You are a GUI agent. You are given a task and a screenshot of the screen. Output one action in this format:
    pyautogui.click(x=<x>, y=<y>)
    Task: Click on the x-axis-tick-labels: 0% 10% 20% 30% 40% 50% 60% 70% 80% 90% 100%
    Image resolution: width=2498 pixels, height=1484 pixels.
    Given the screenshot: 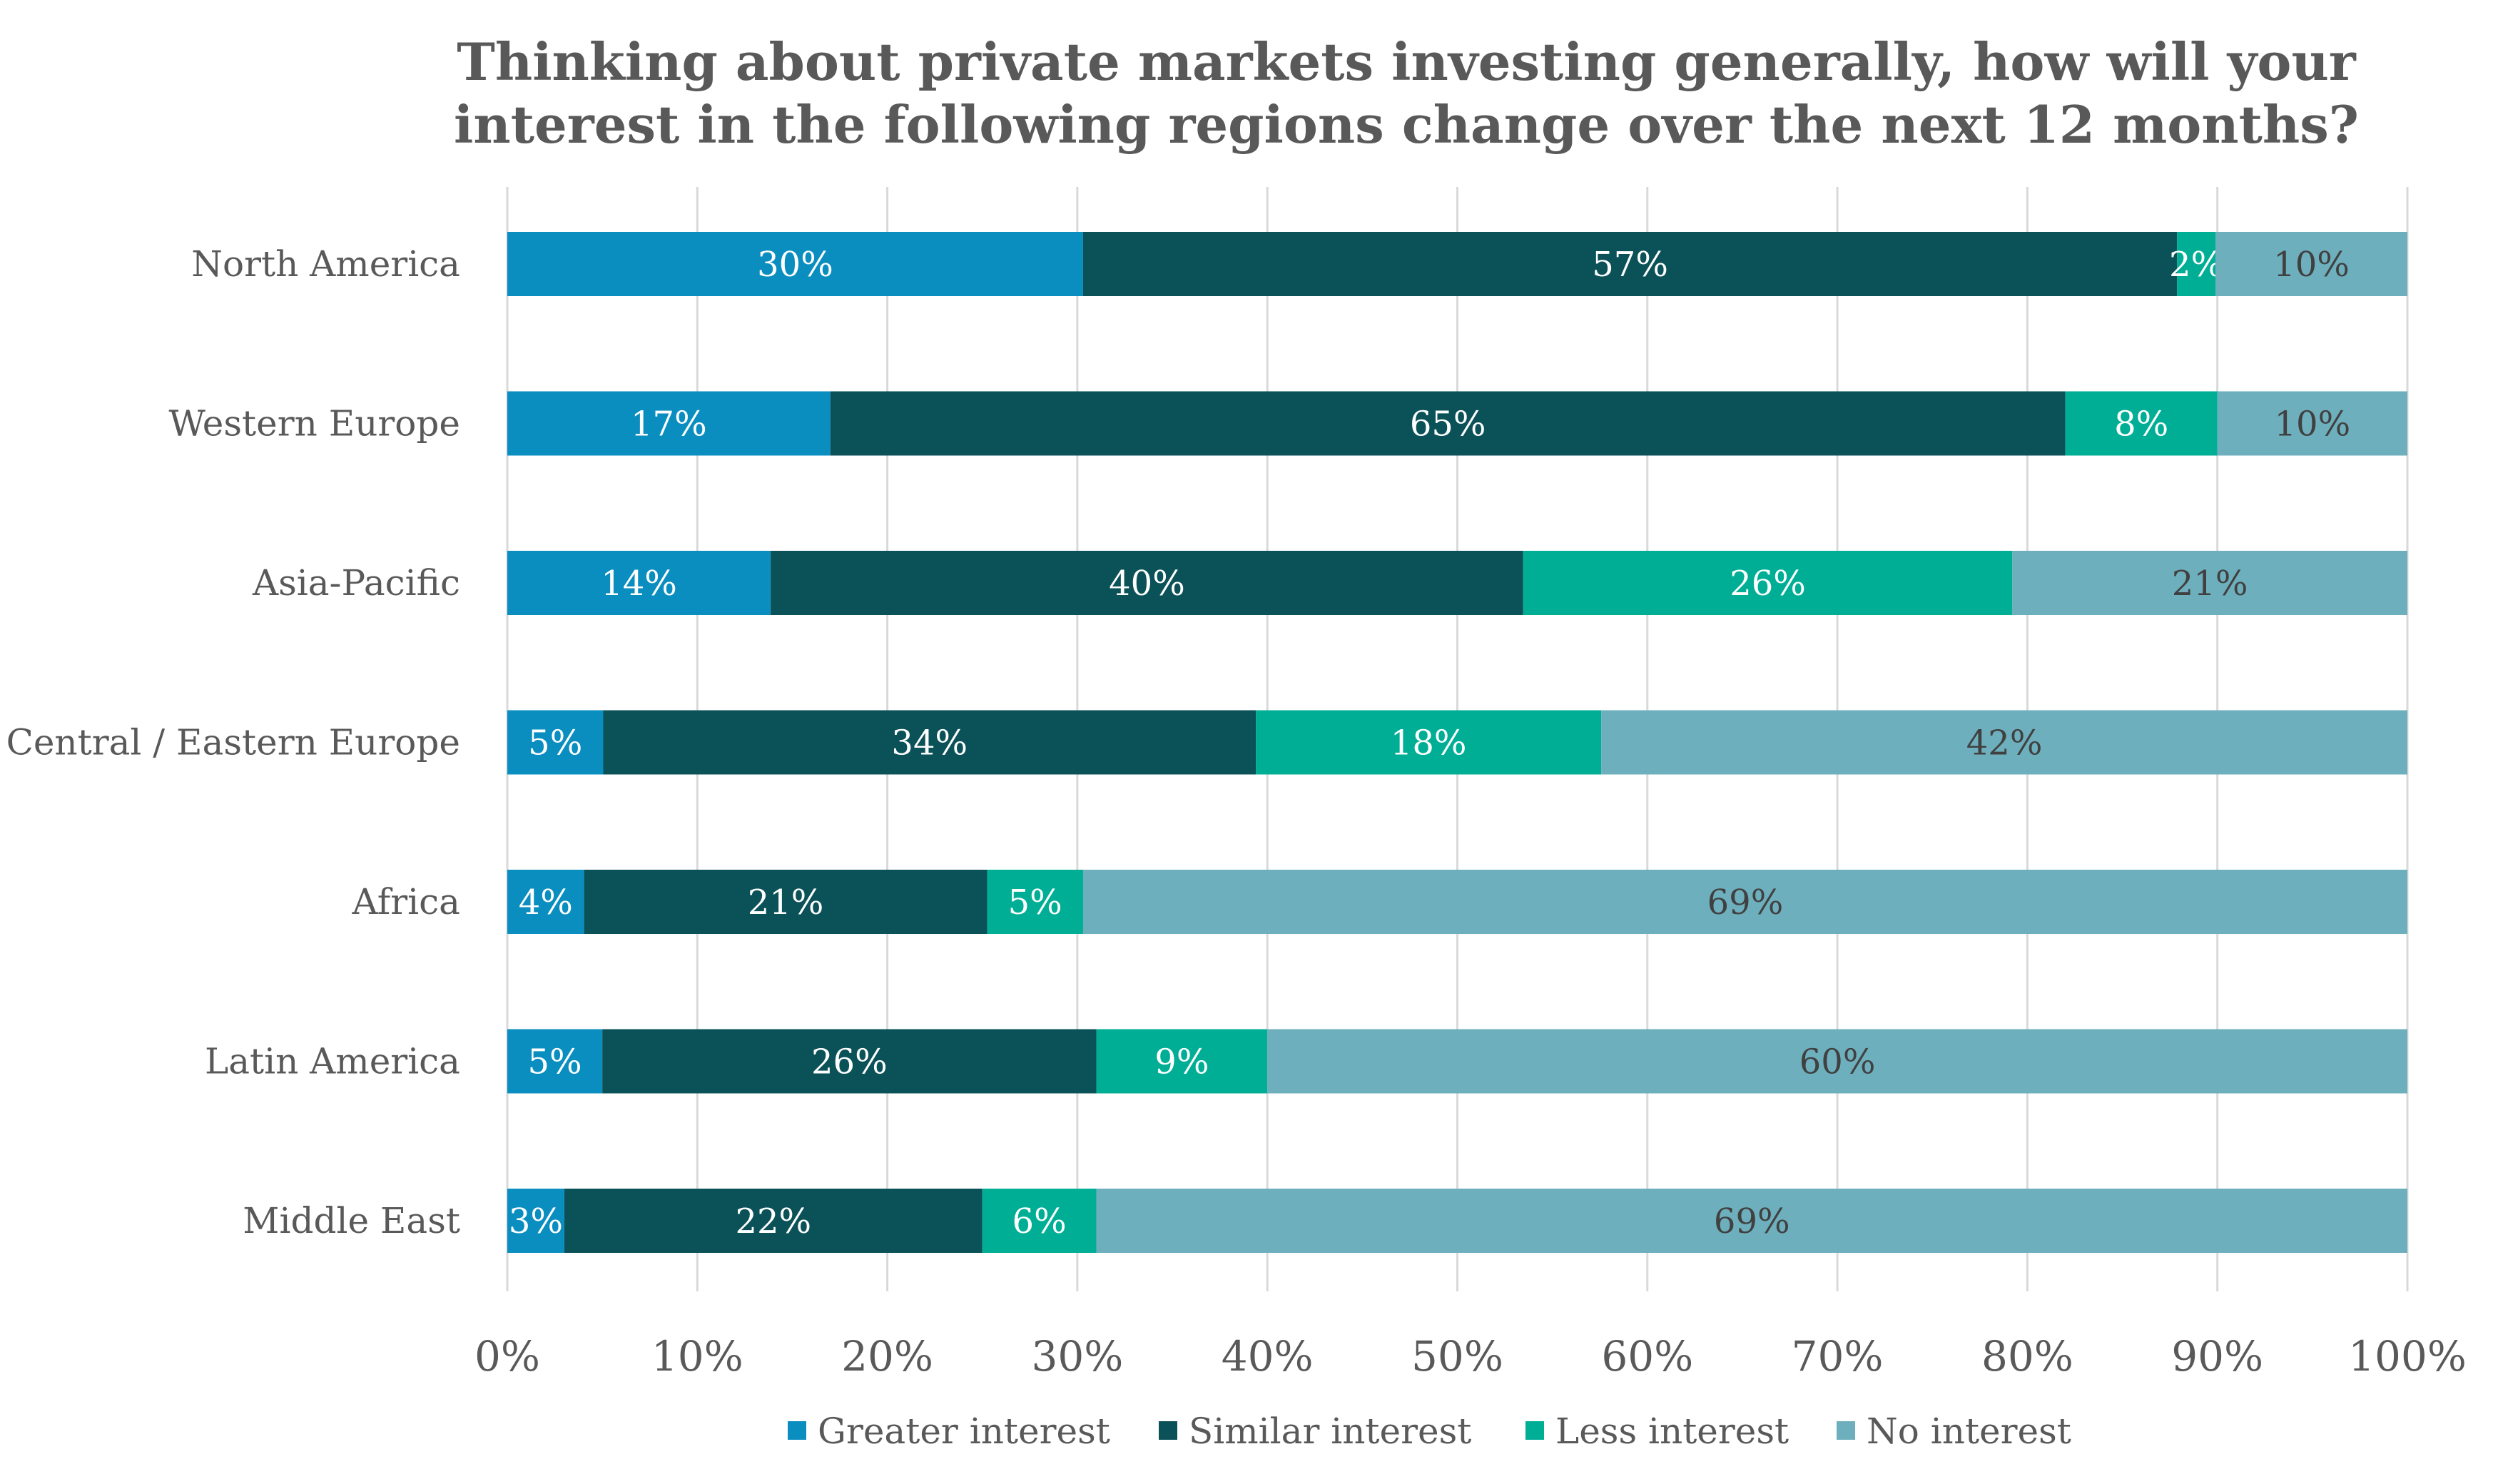 What is the action you would take?
    pyautogui.click(x=1471, y=1356)
    